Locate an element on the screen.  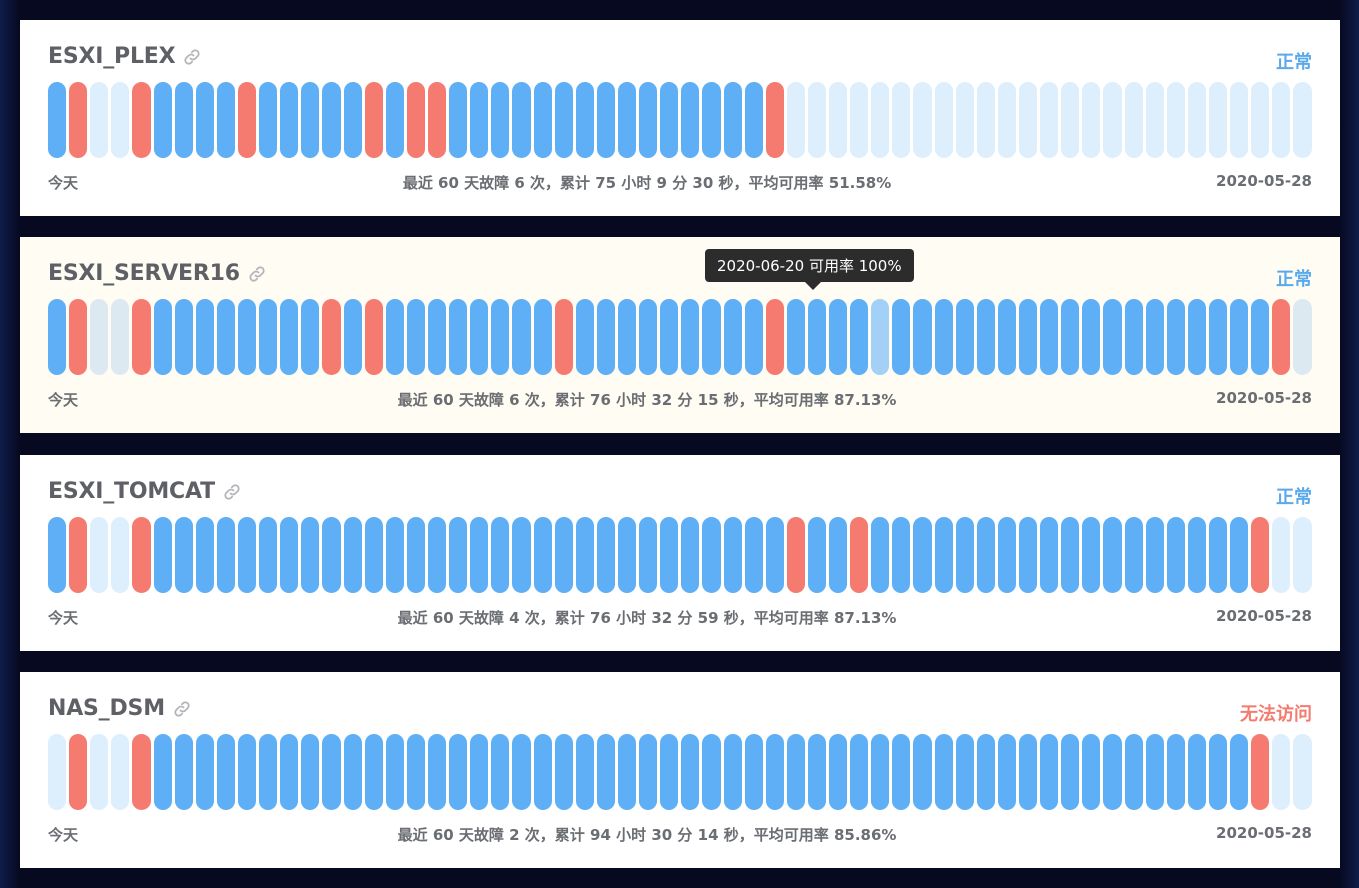
link-icon is located at coordinates (257, 274).